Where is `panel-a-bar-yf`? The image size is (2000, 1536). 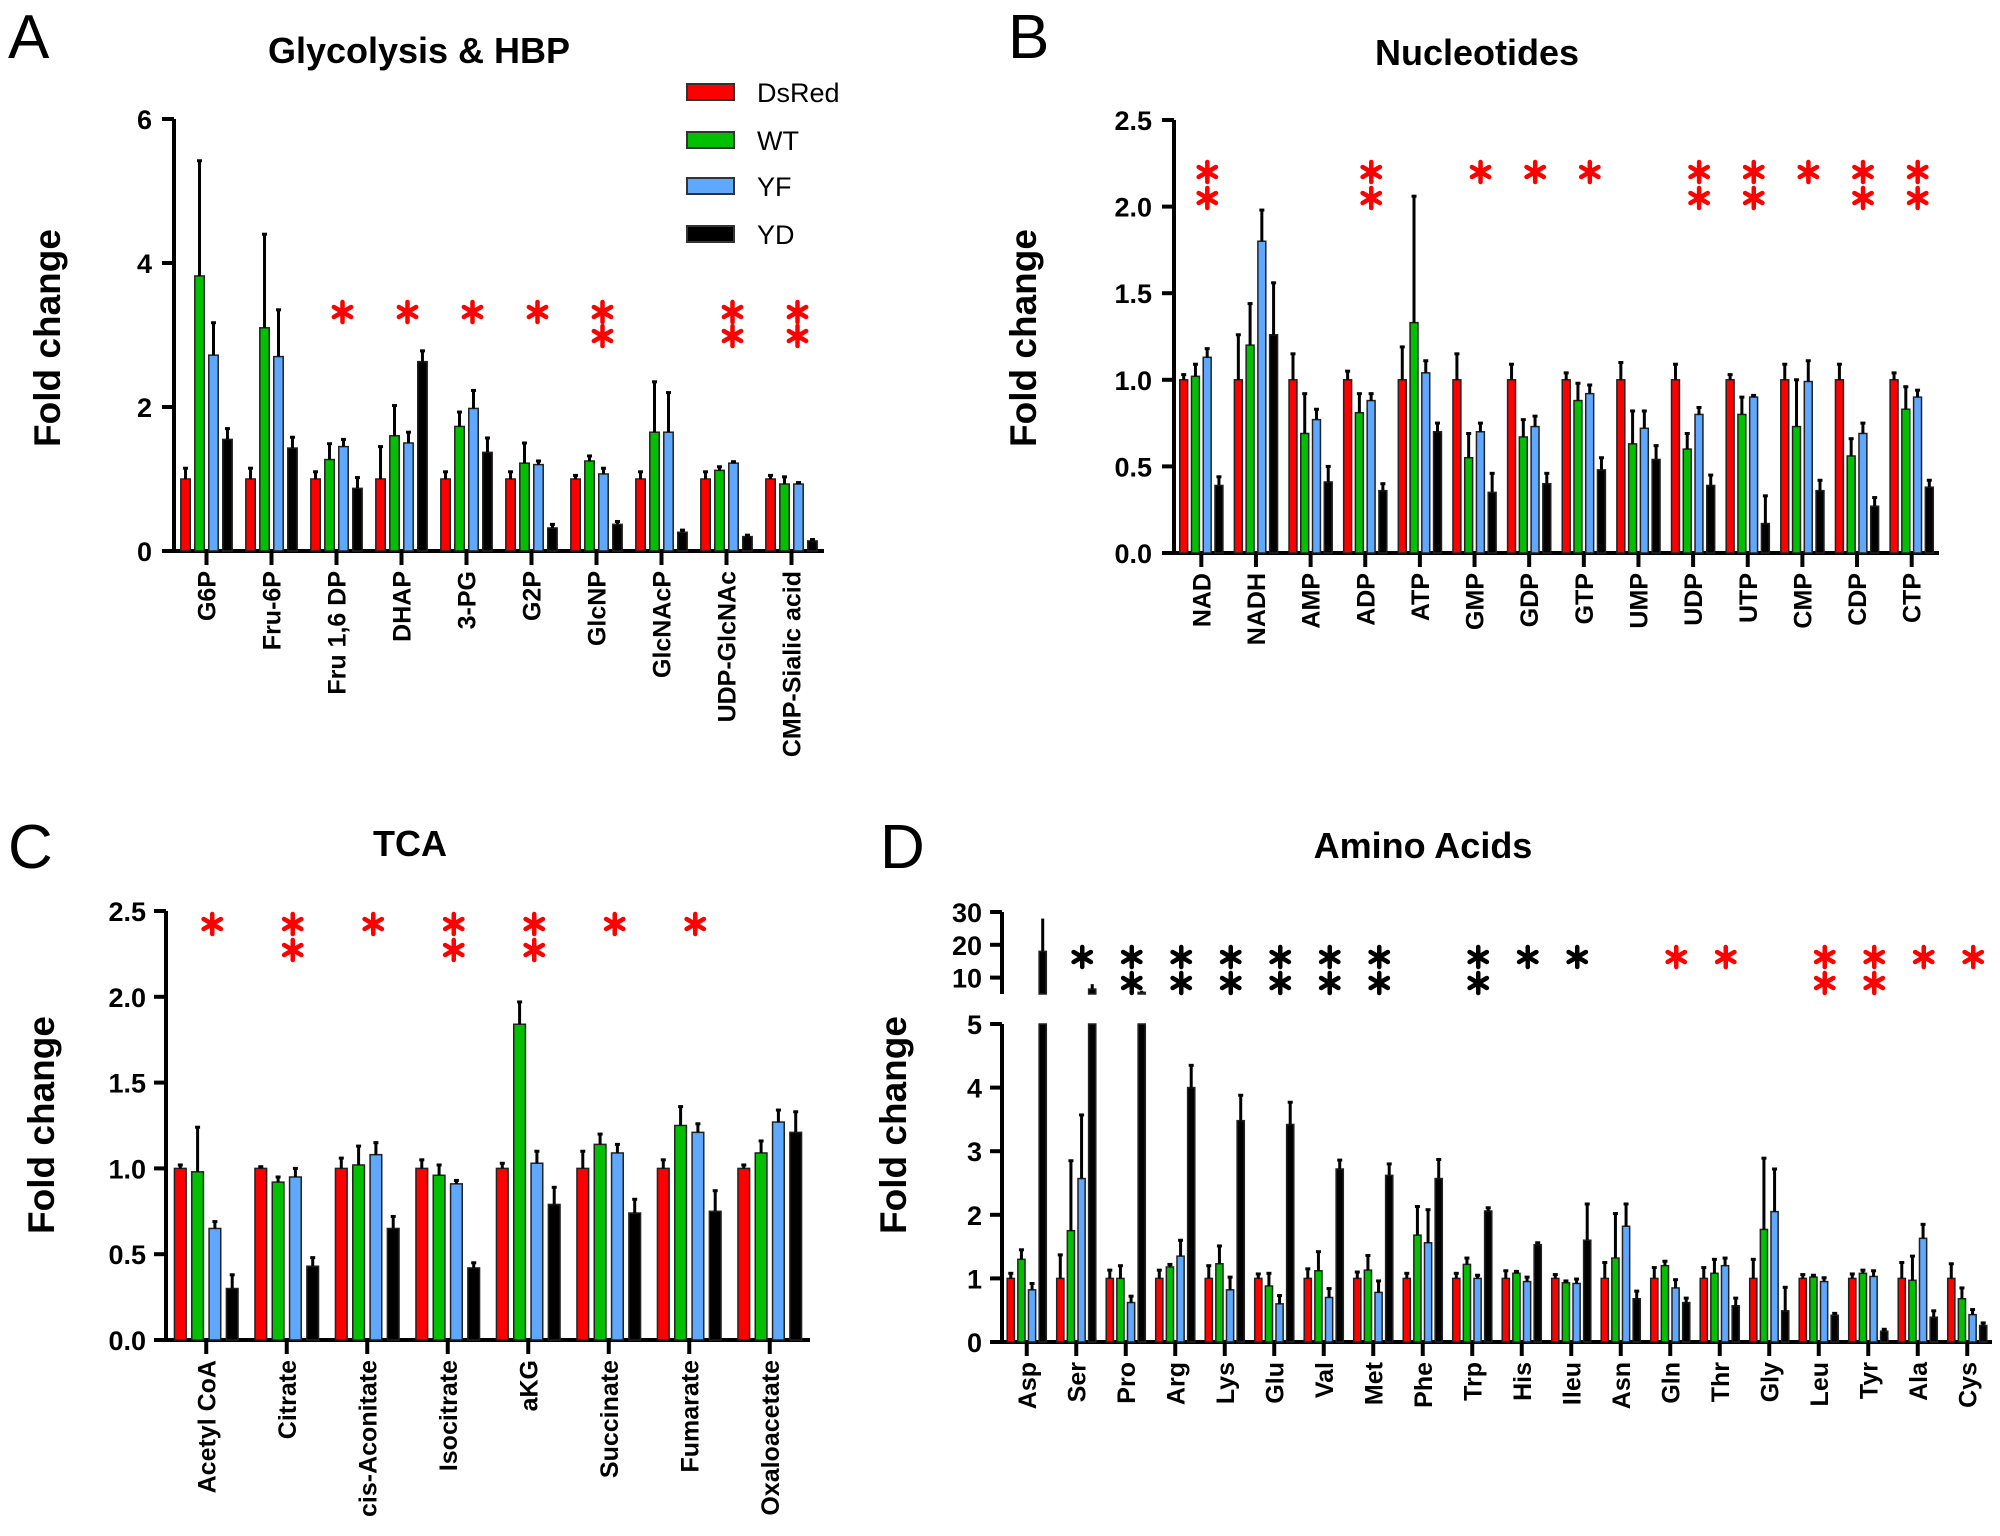
panel-a-bar-yf is located at coordinates (408, 497).